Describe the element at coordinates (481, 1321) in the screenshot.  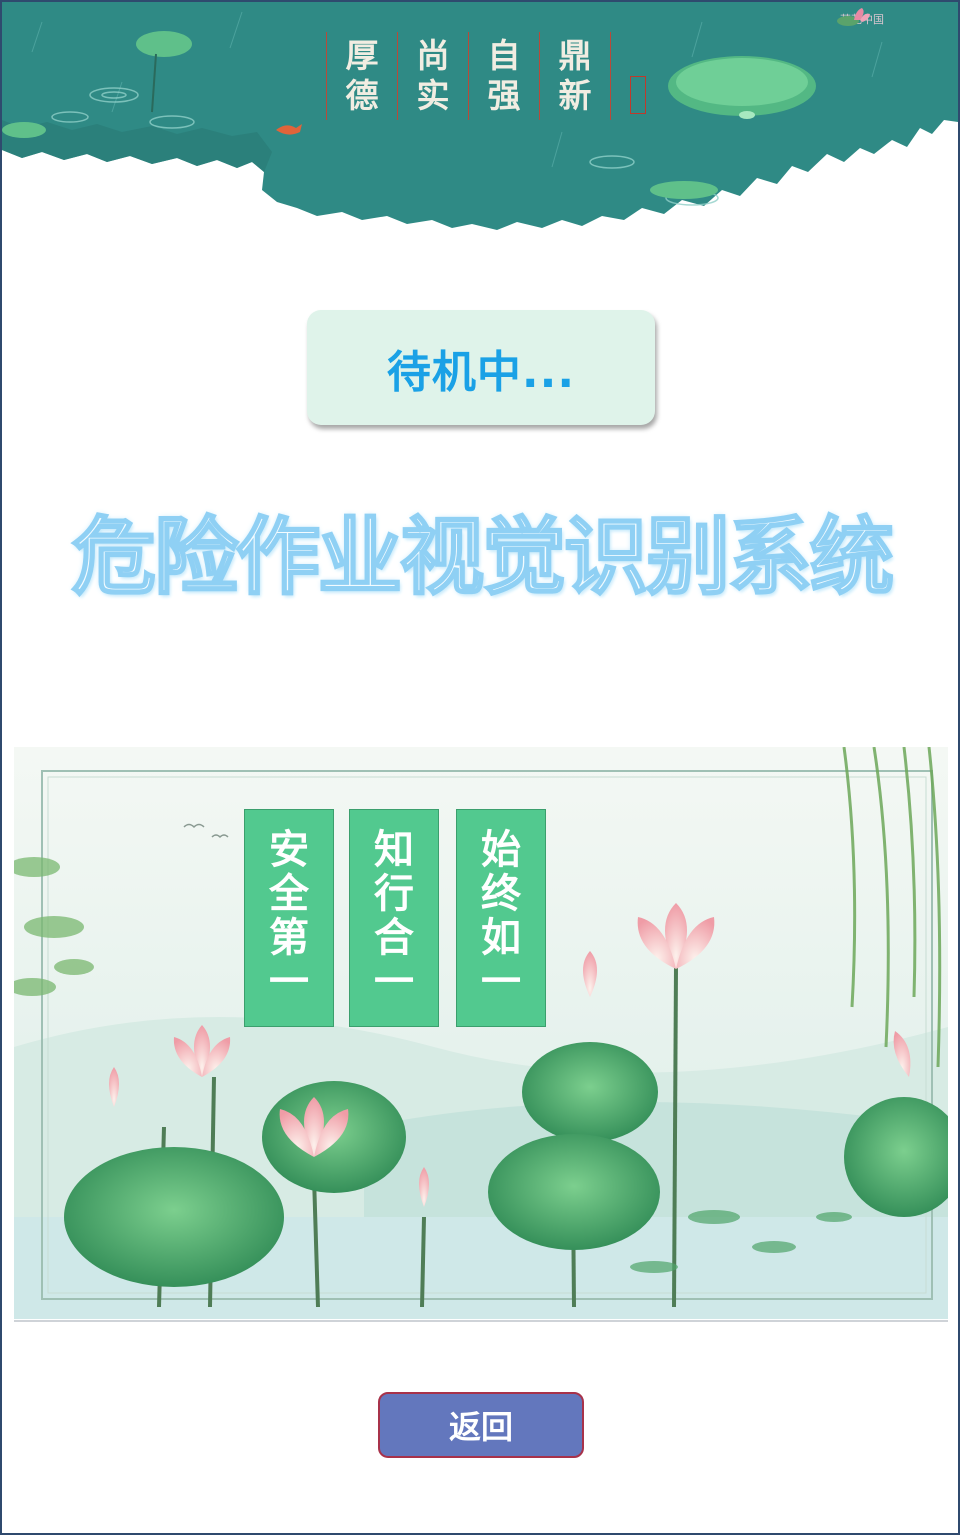
I see `divider` at that location.